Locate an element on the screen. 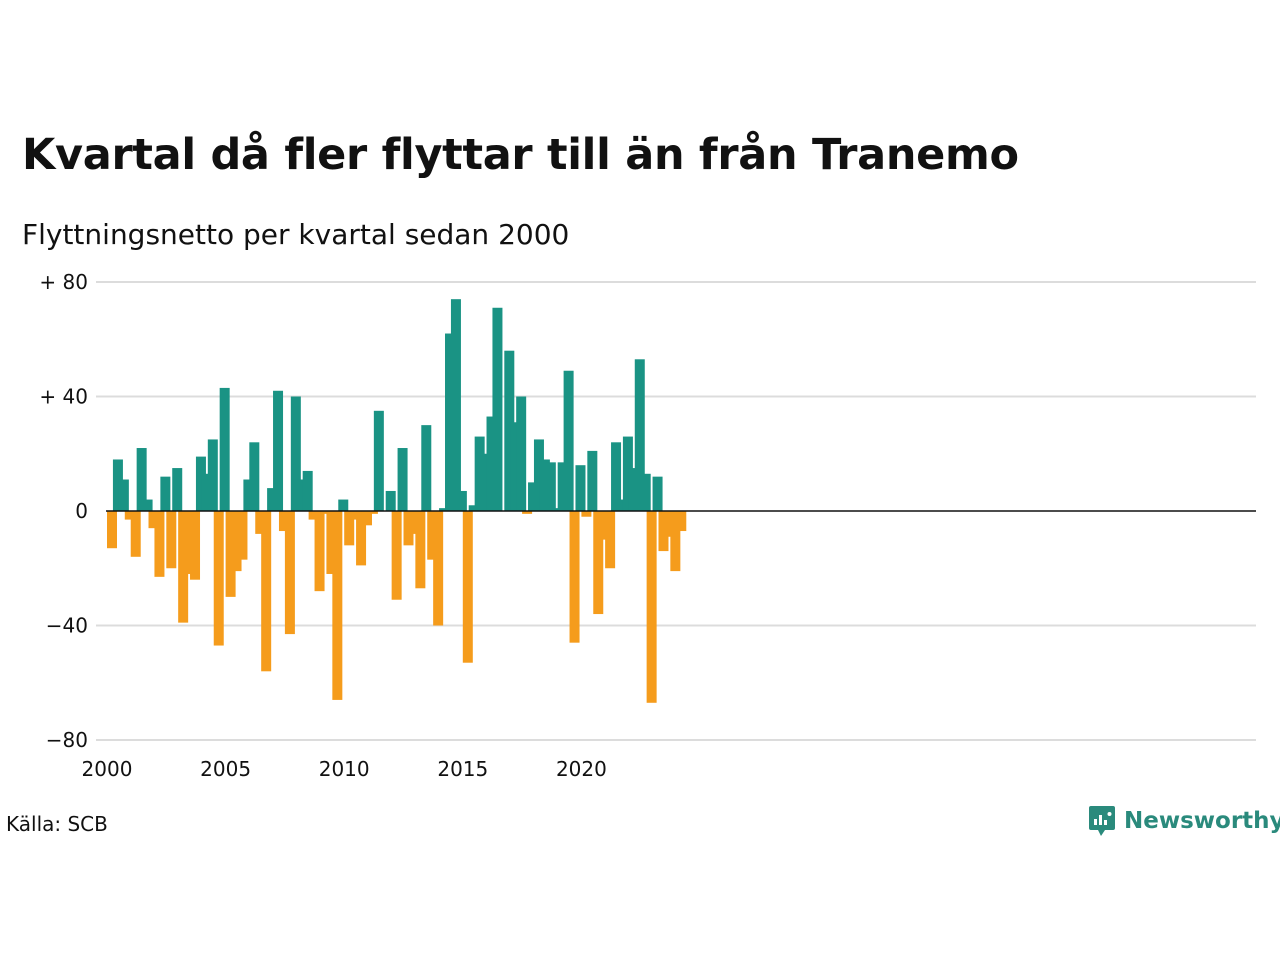 The height and width of the screenshot is (960, 1280). x-tick-label: 2010 is located at coordinates (344, 769).